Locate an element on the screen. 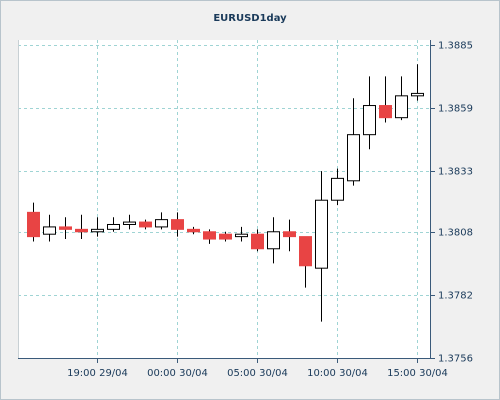 The width and height of the screenshot is (500, 400). y-tick-label: 1.3859 is located at coordinates (455, 109).